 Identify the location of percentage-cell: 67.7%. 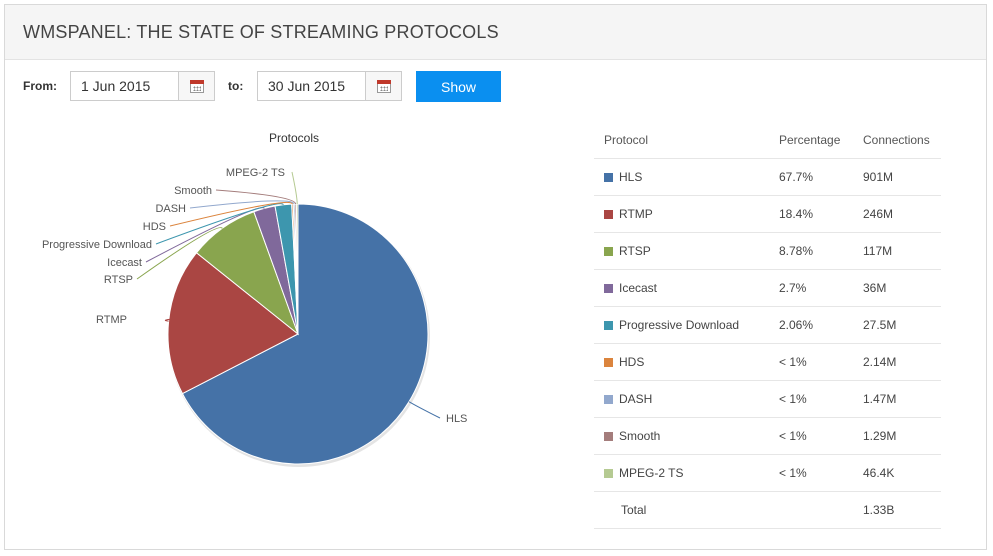
(811, 177).